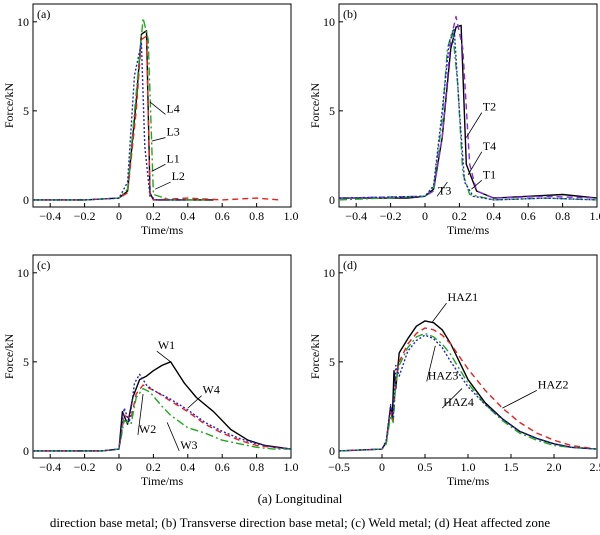 This screenshot has height=535, width=600. Describe the element at coordinates (553, 384) in the screenshot. I see `annotation-label-haz2: HAZ2` at that location.